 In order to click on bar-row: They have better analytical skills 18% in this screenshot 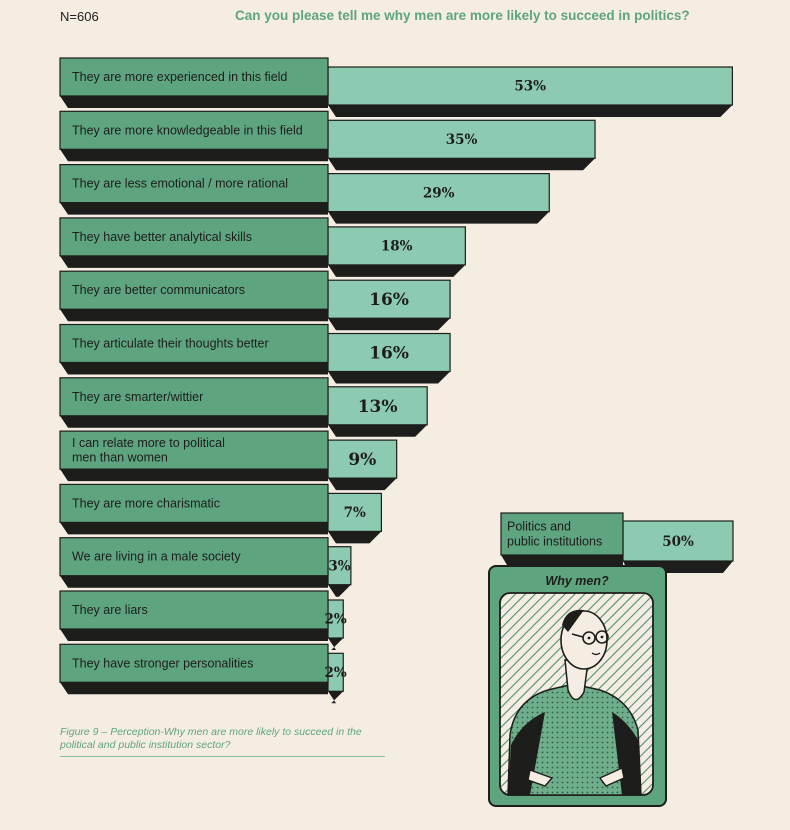, I will do `click(262, 247)`.